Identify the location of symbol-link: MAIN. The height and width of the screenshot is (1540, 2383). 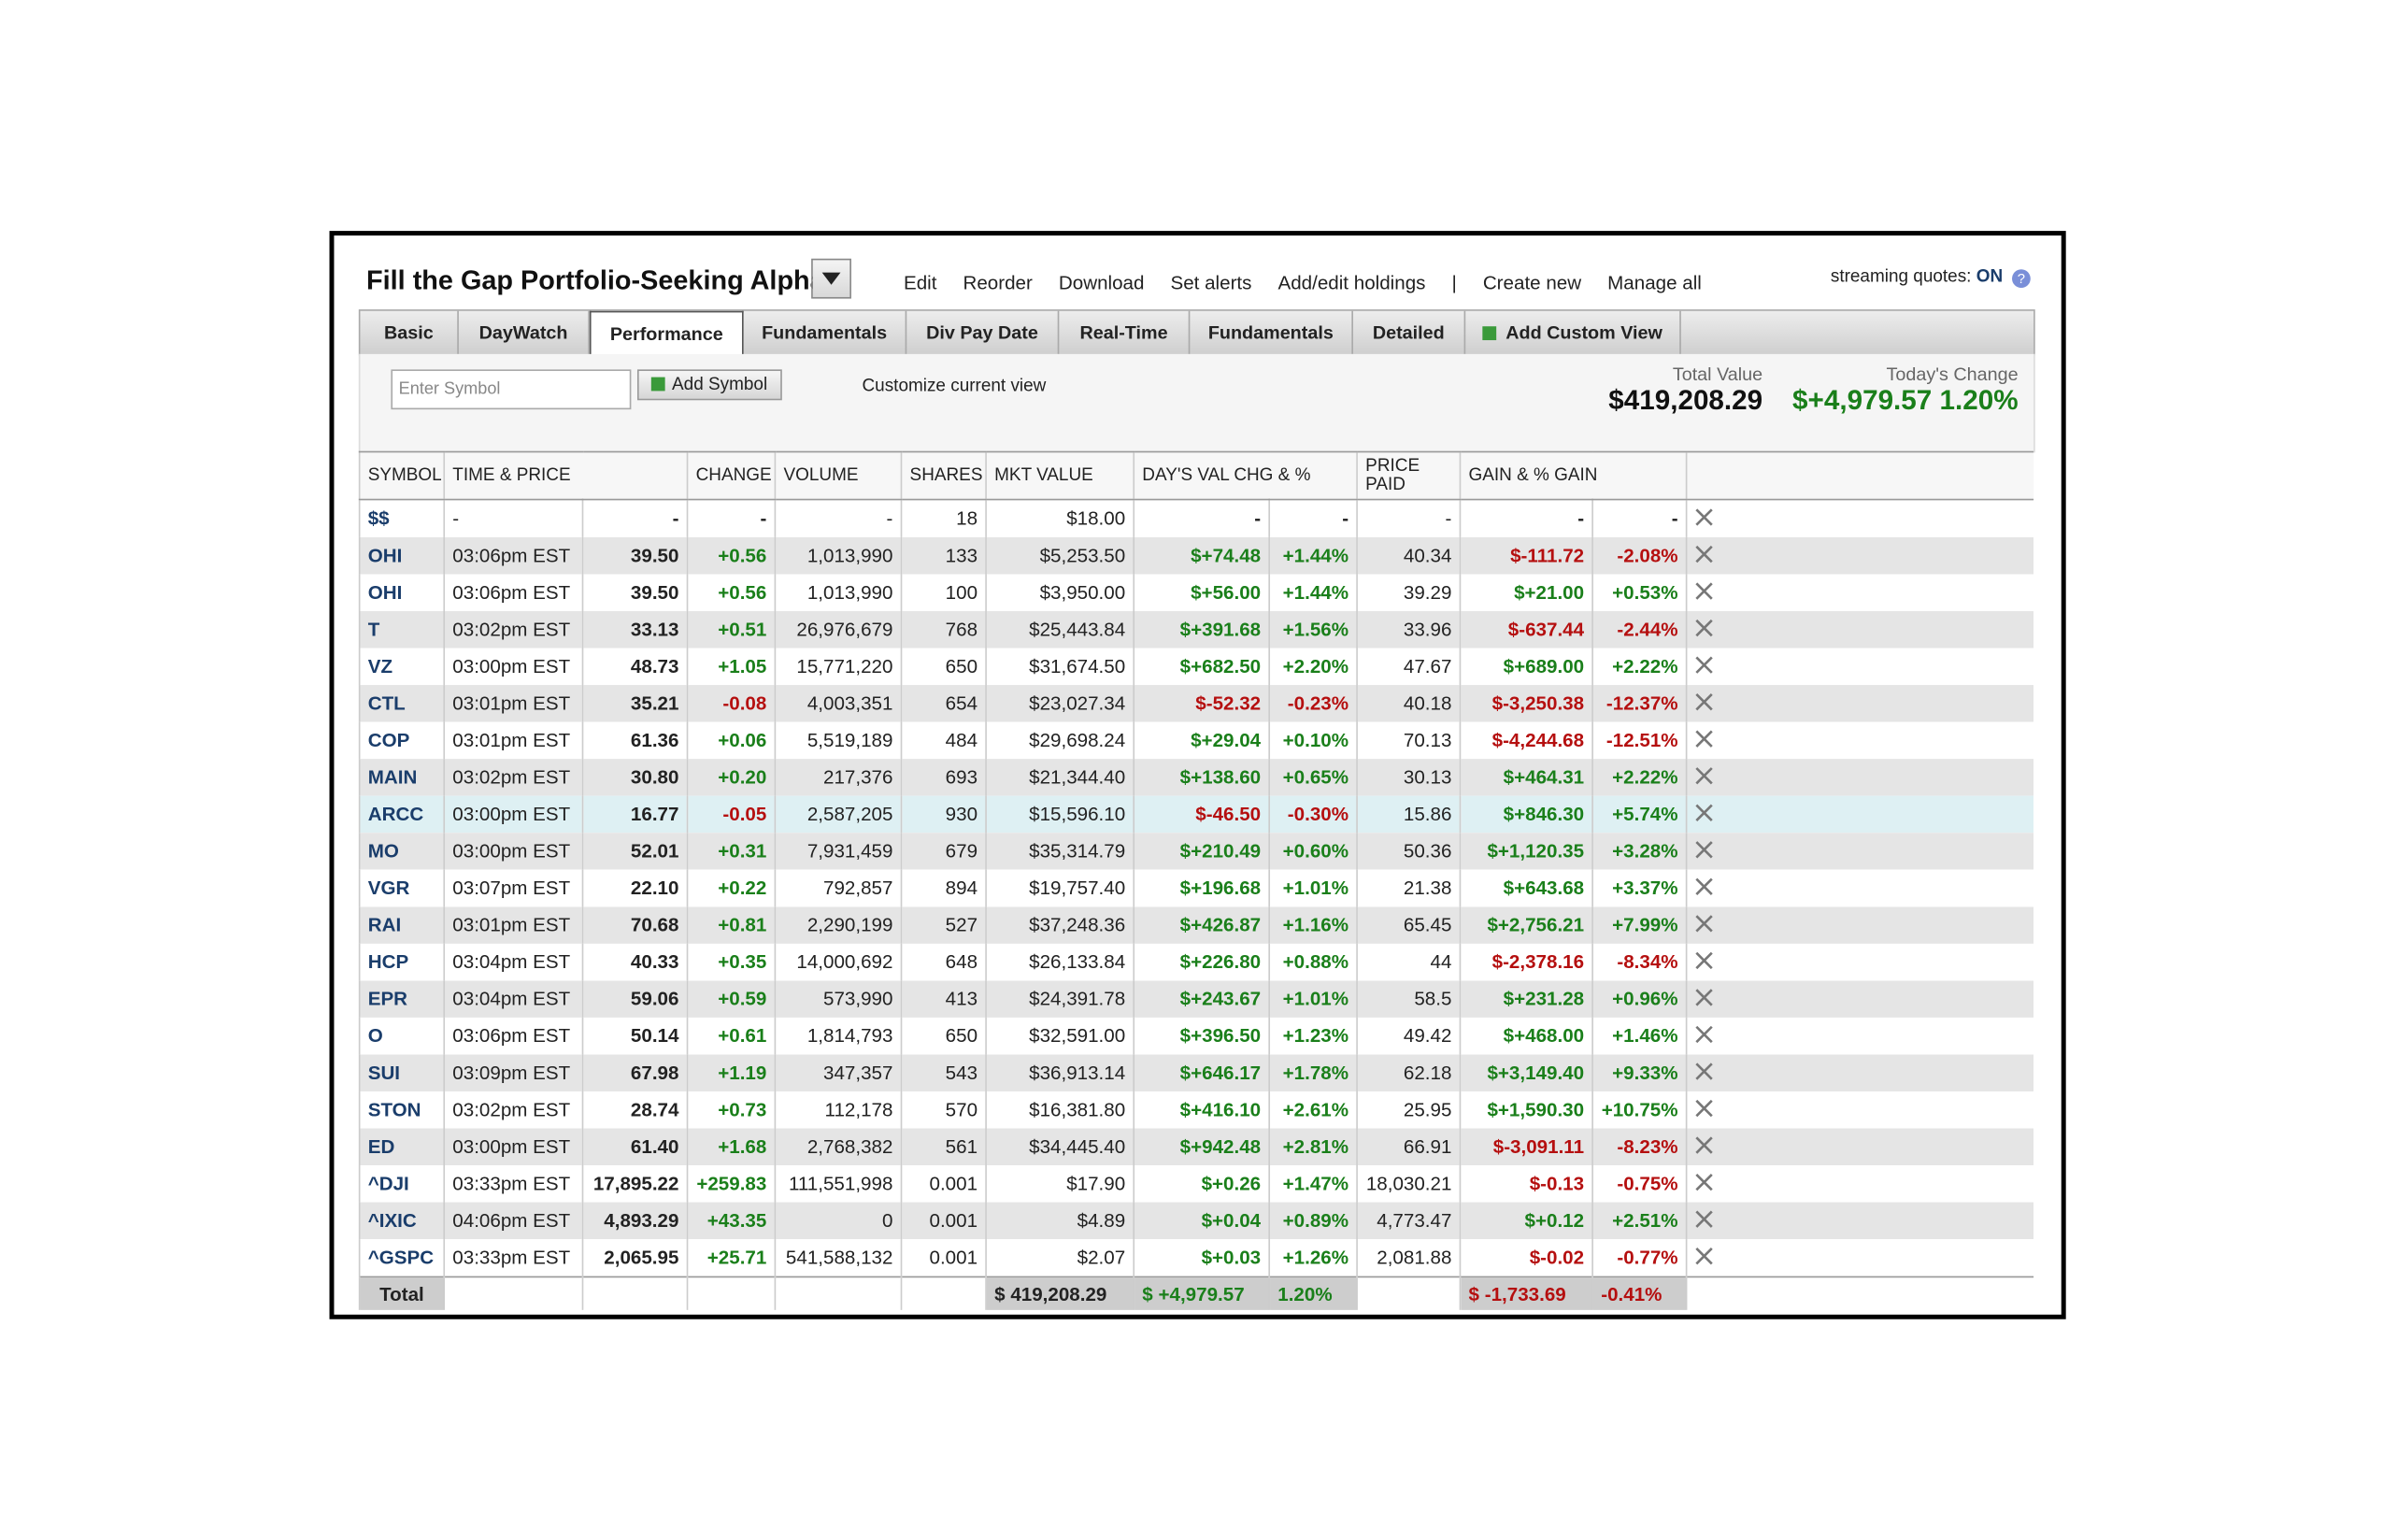
(402, 777).